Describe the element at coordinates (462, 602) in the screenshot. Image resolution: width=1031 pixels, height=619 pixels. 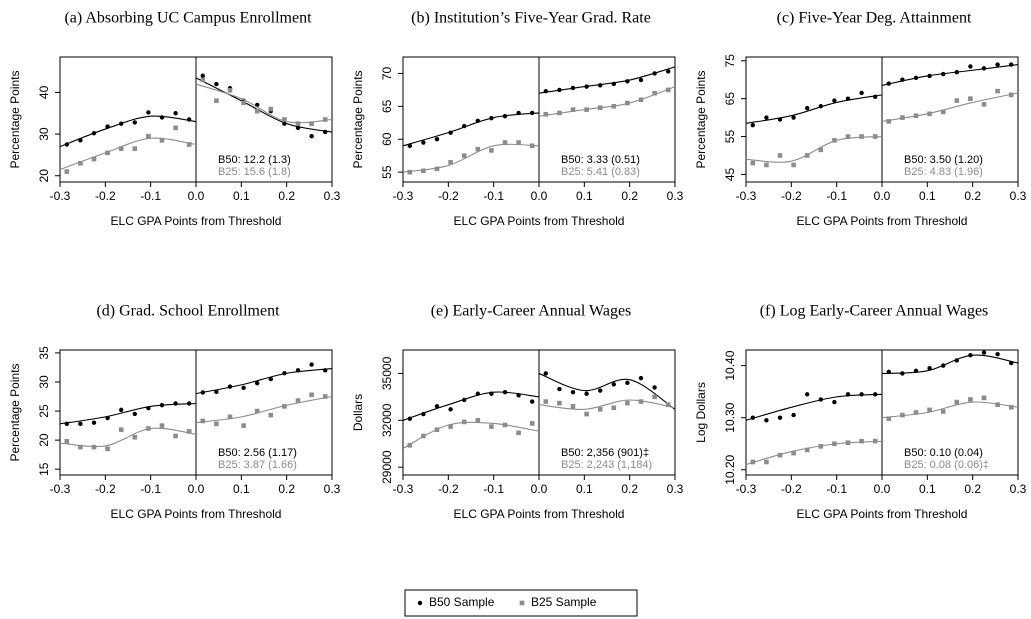
I see `legend-label: B50 Sample` at that location.